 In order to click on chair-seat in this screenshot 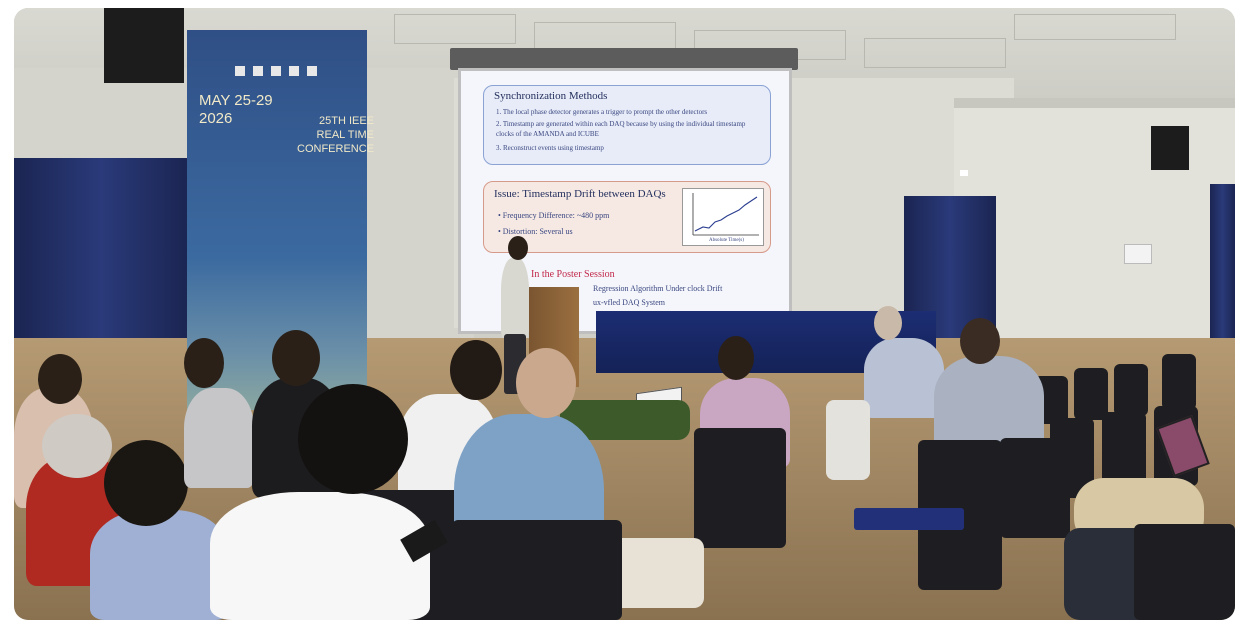, I will do `click(909, 519)`.